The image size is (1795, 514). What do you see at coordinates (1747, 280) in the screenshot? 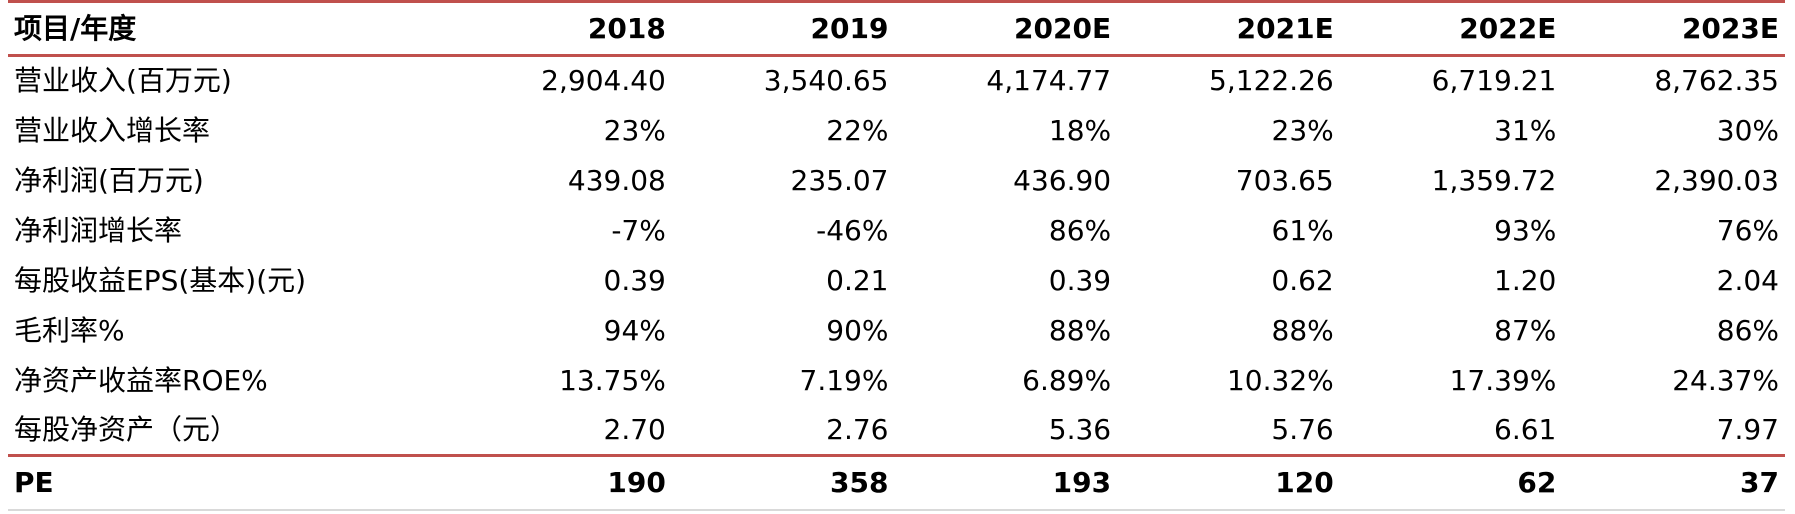
I see `table-cell: 2.04` at bounding box center [1747, 280].